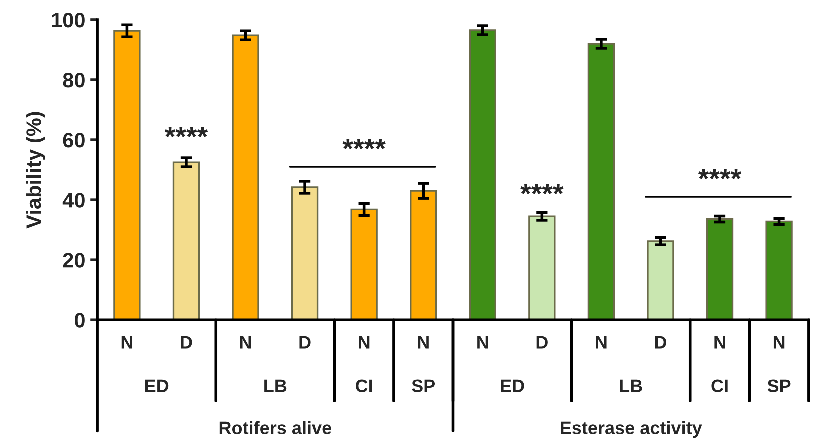 The height and width of the screenshot is (444, 813). I want to click on y-tick-label: 0, so click(79, 320).